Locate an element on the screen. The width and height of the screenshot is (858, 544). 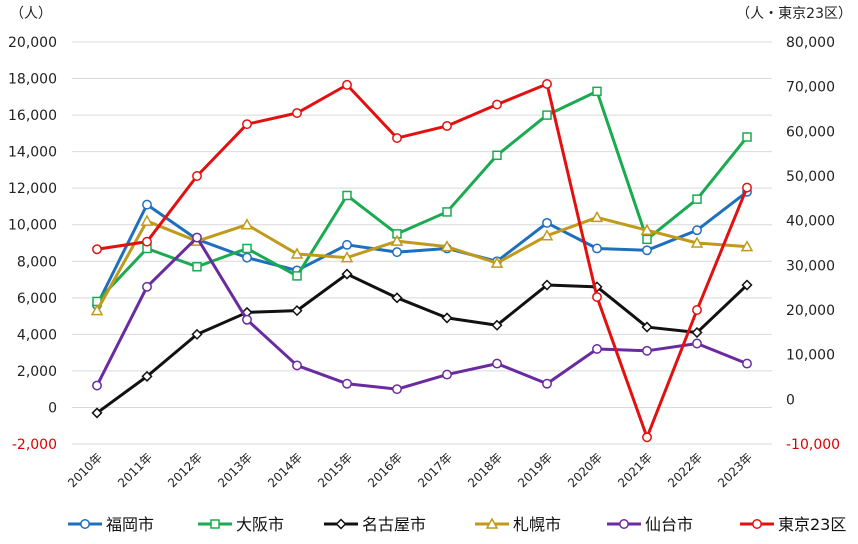
left-tick-label: 18,000 is located at coordinates (32, 80).